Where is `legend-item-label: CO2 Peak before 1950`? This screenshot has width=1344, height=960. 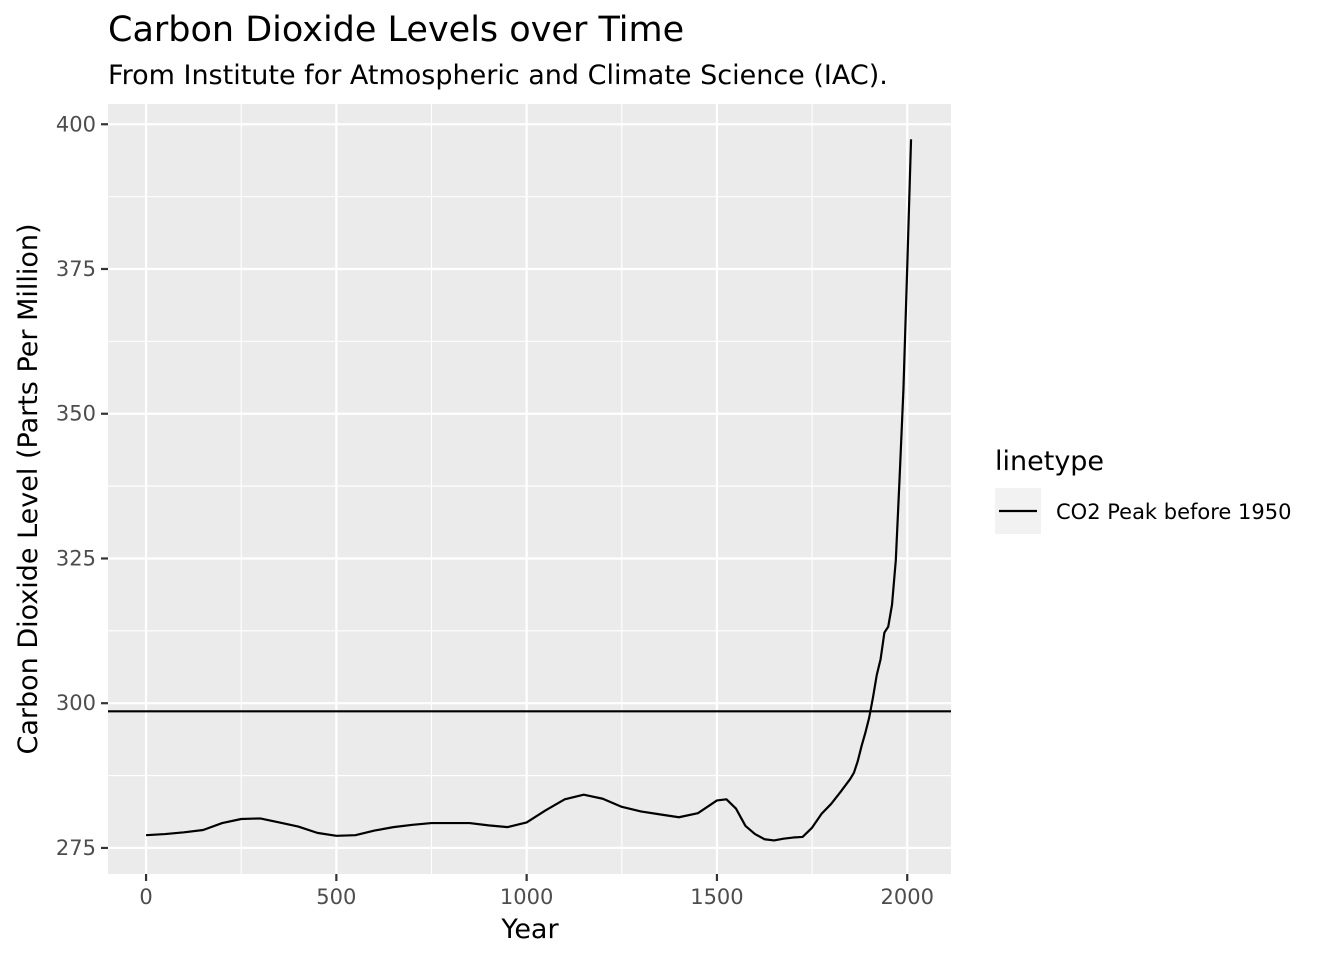 legend-item-label: CO2 Peak before 1950 is located at coordinates (1173, 512).